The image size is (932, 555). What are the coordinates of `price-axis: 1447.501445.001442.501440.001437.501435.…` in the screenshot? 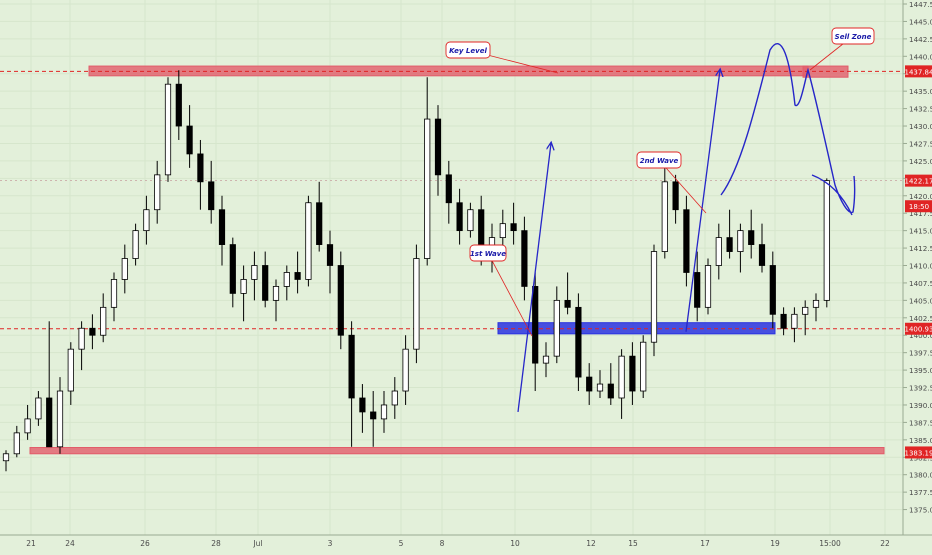 It's located at (917, 257).